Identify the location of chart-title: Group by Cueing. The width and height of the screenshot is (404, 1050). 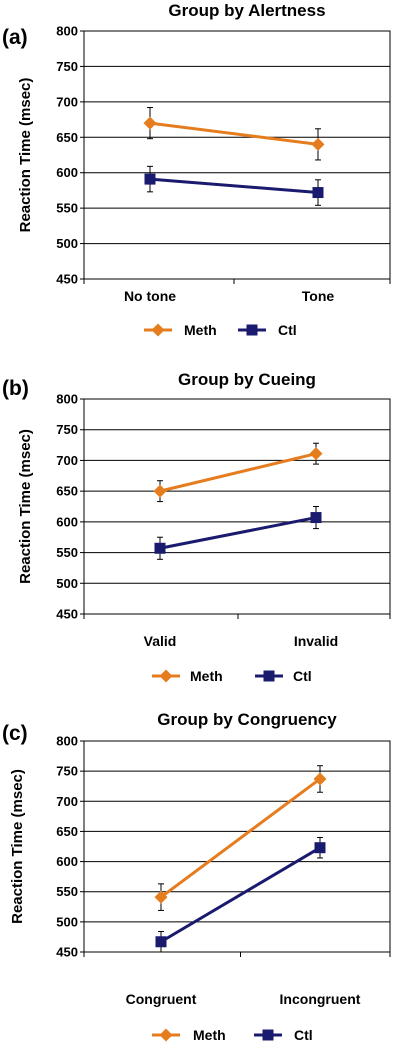
(247, 379).